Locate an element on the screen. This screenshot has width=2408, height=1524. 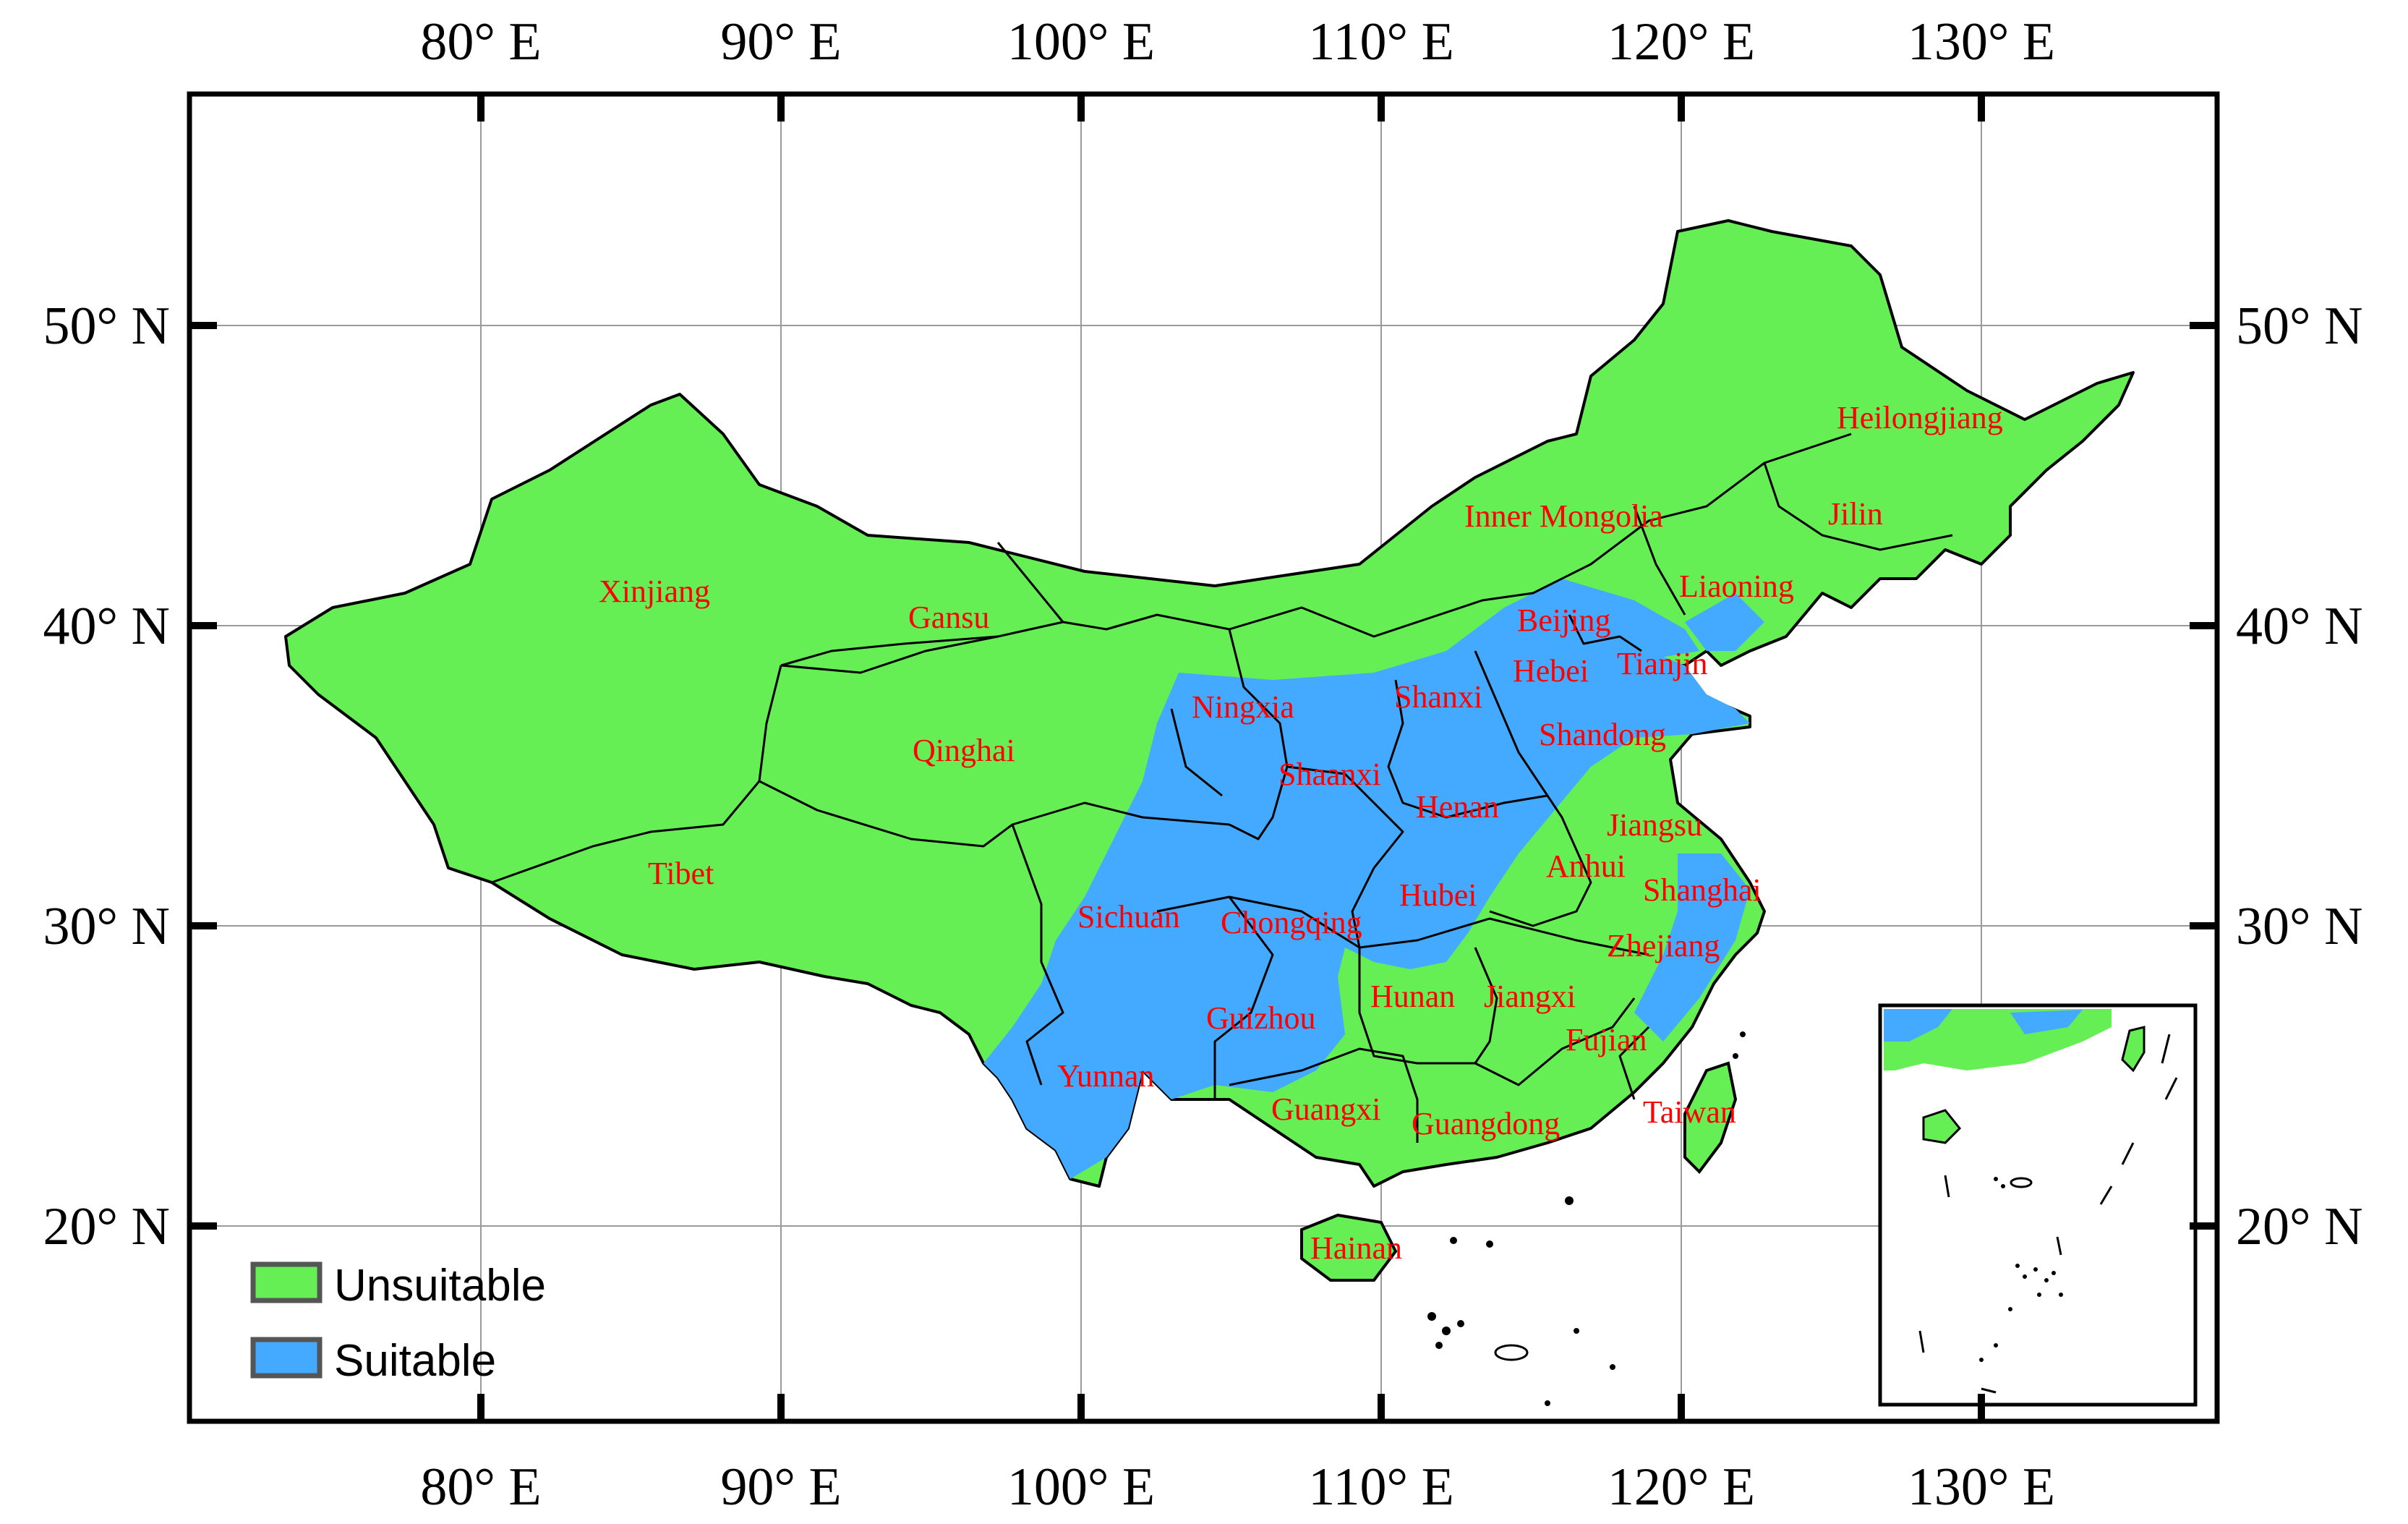
lon-label-bottom: 120° E is located at coordinates (1681, 1487).